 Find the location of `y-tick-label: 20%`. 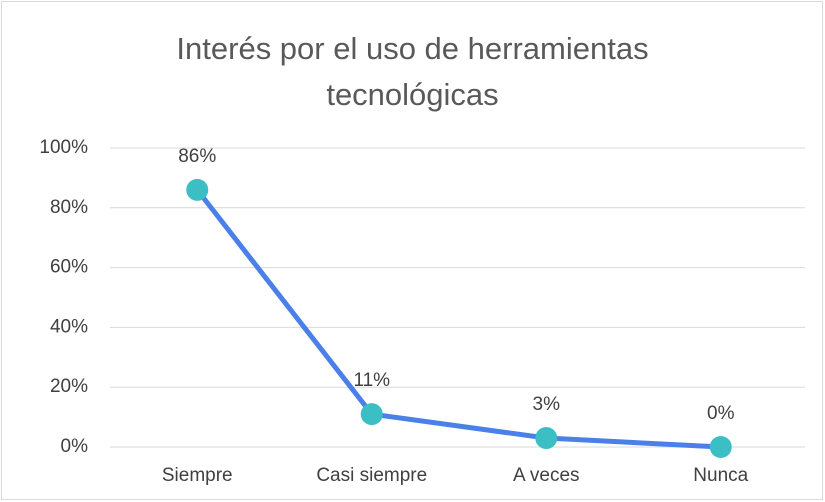

y-tick-label: 20% is located at coordinates (69, 386).